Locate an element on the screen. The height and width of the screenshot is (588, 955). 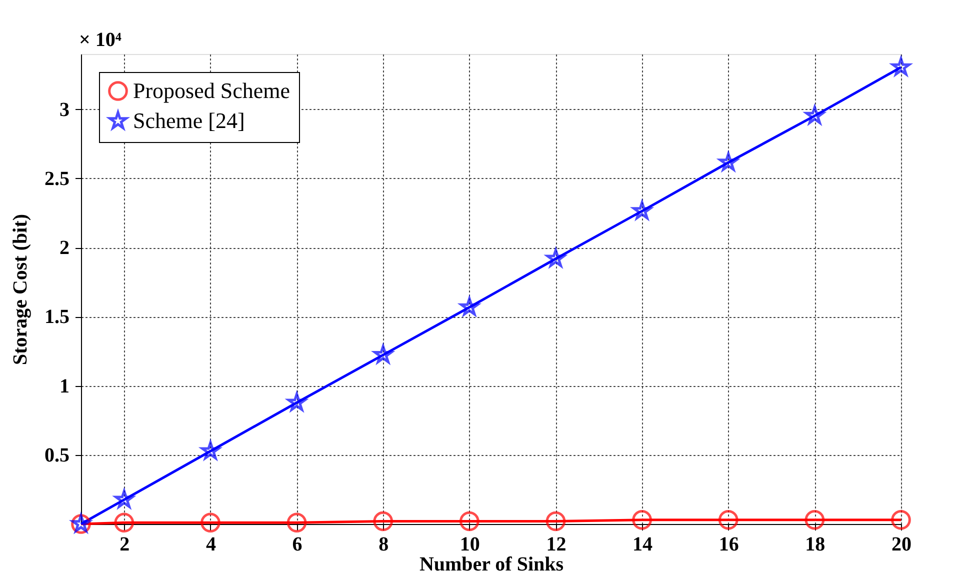
x-tick-label: 12 is located at coordinates (556, 545).